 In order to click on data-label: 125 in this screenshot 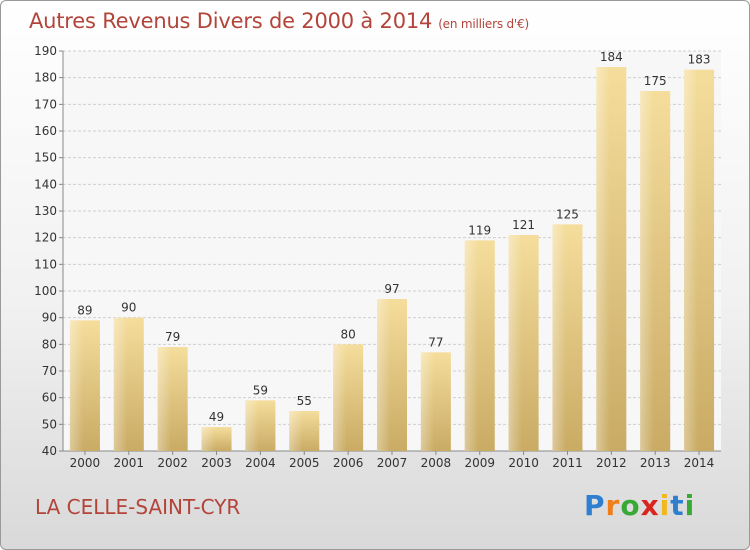, I will do `click(567, 214)`.